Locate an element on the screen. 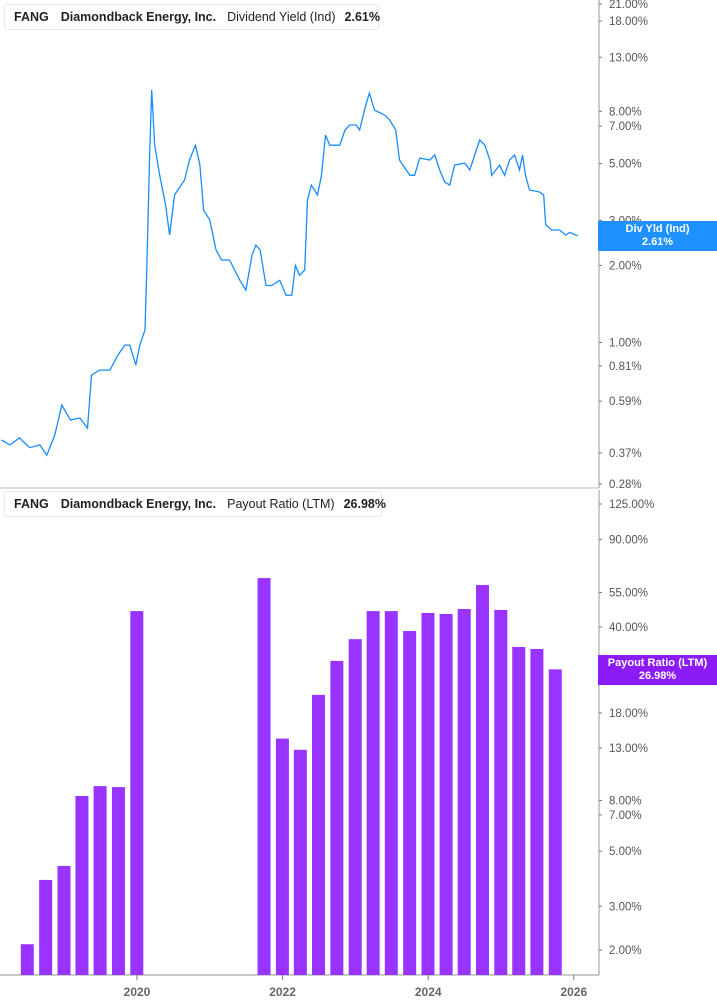 The image size is (717, 1005). y-axis-bottom-tick-label: 13.00% is located at coordinates (628, 749).